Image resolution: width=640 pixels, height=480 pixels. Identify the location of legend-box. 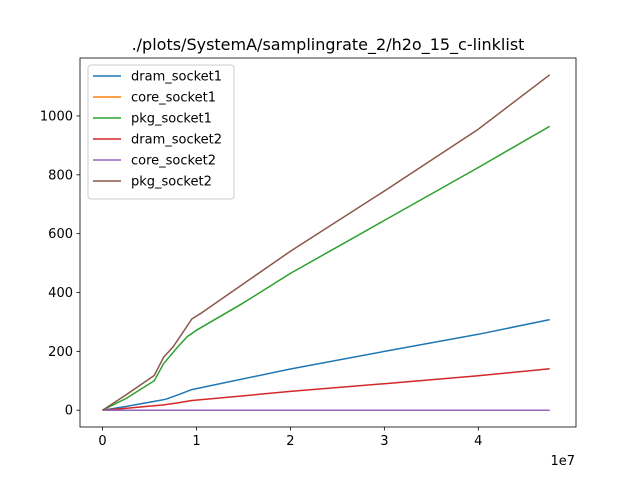
(161, 132).